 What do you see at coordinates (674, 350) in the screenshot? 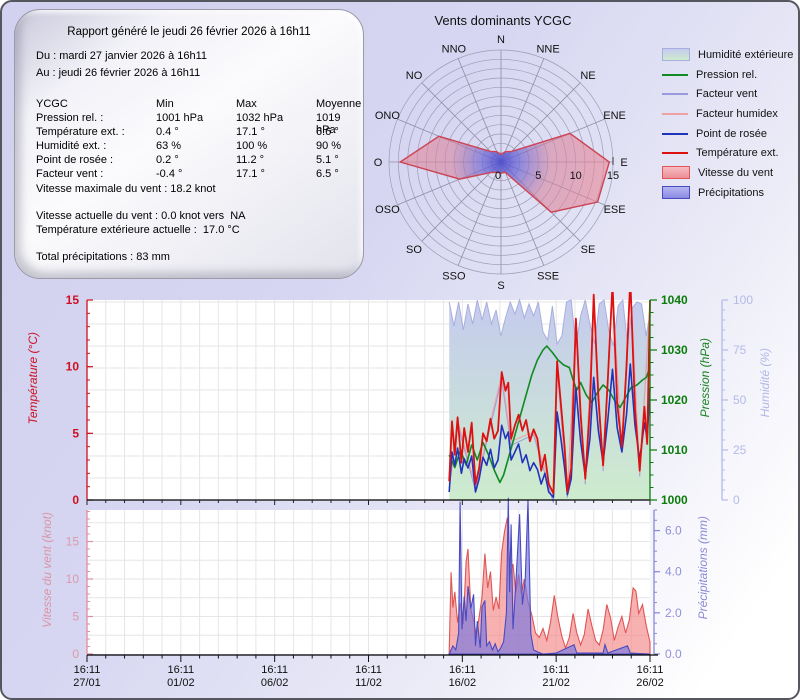
I see `svg-text: 1030` at bounding box center [674, 350].